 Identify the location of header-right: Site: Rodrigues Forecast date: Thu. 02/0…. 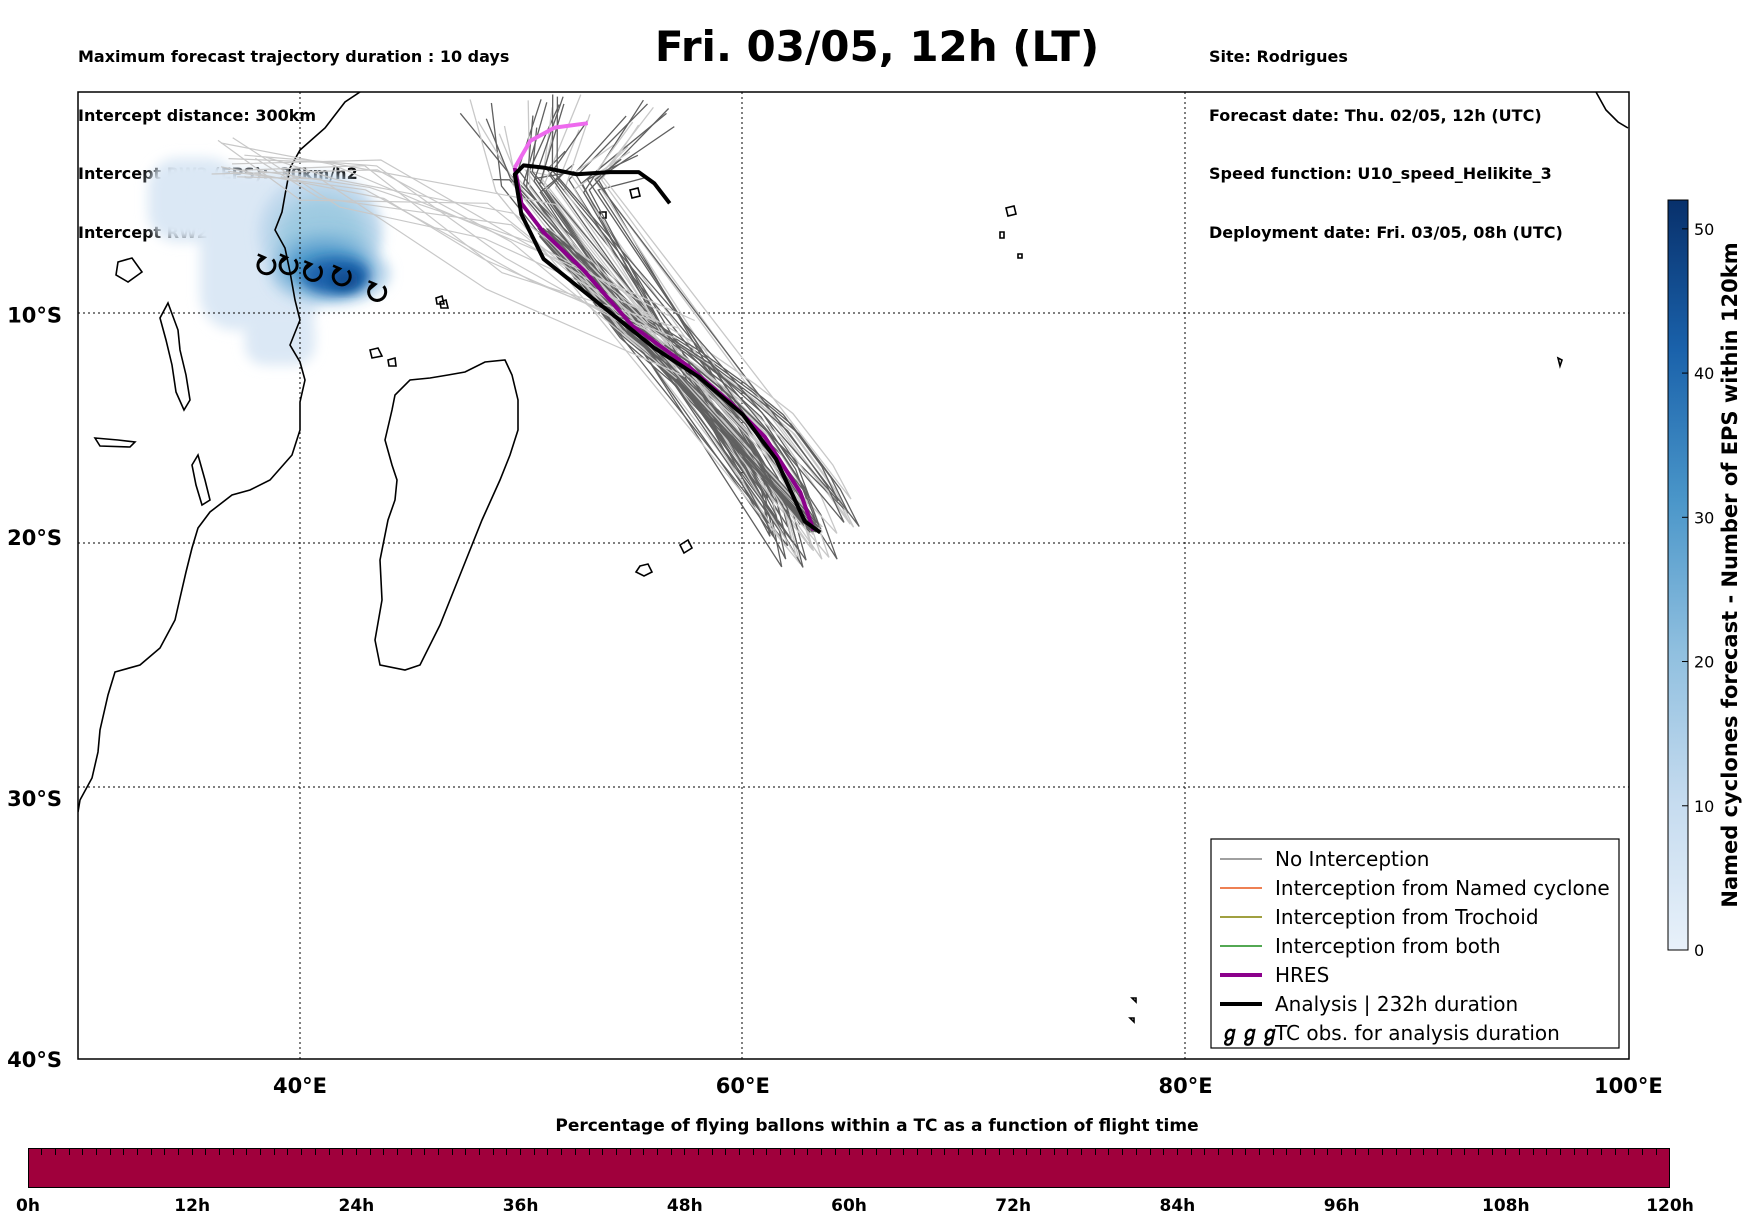
(1386, 135).